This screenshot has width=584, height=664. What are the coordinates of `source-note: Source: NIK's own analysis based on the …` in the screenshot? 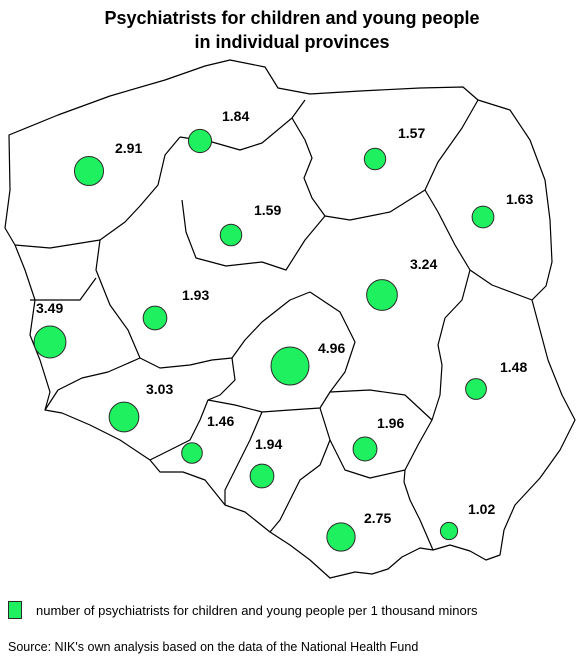 It's located at (213, 647).